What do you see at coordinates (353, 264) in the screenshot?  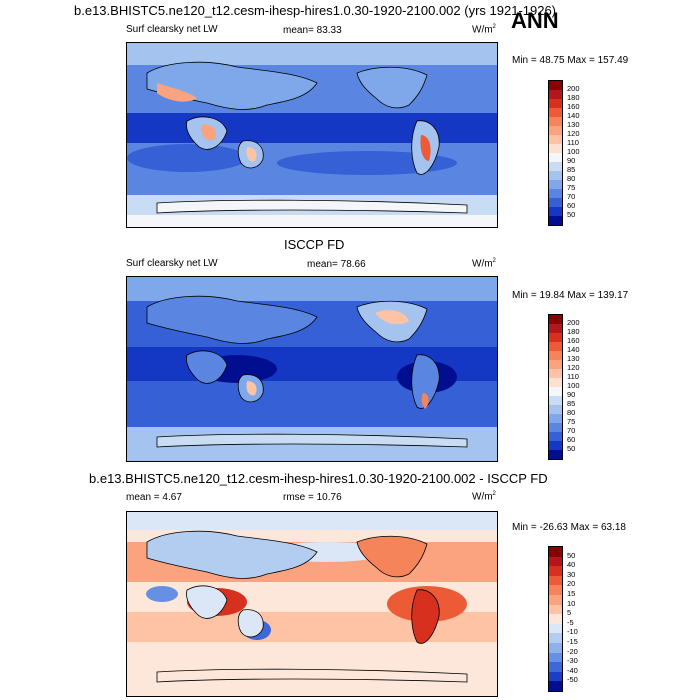 I see `panel2-mean-value: 78.66` at bounding box center [353, 264].